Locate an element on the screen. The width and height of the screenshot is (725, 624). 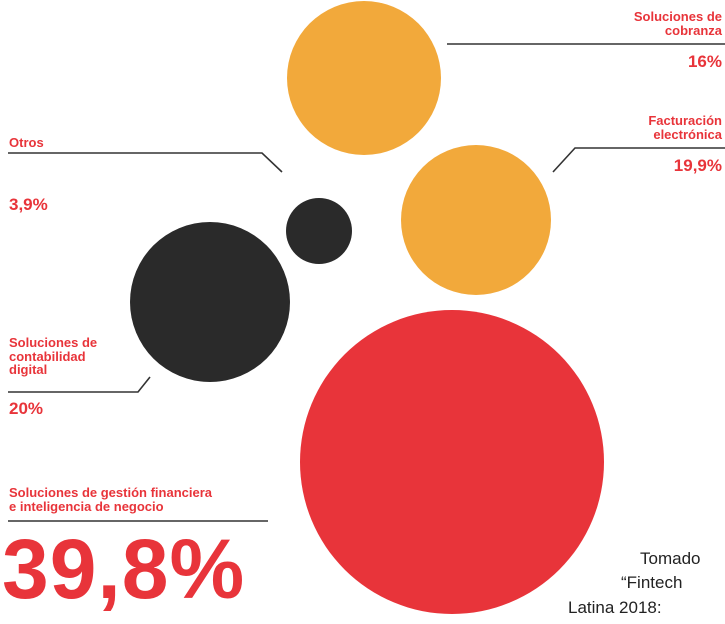
value-otros: 3,9% is located at coordinates (28, 204).